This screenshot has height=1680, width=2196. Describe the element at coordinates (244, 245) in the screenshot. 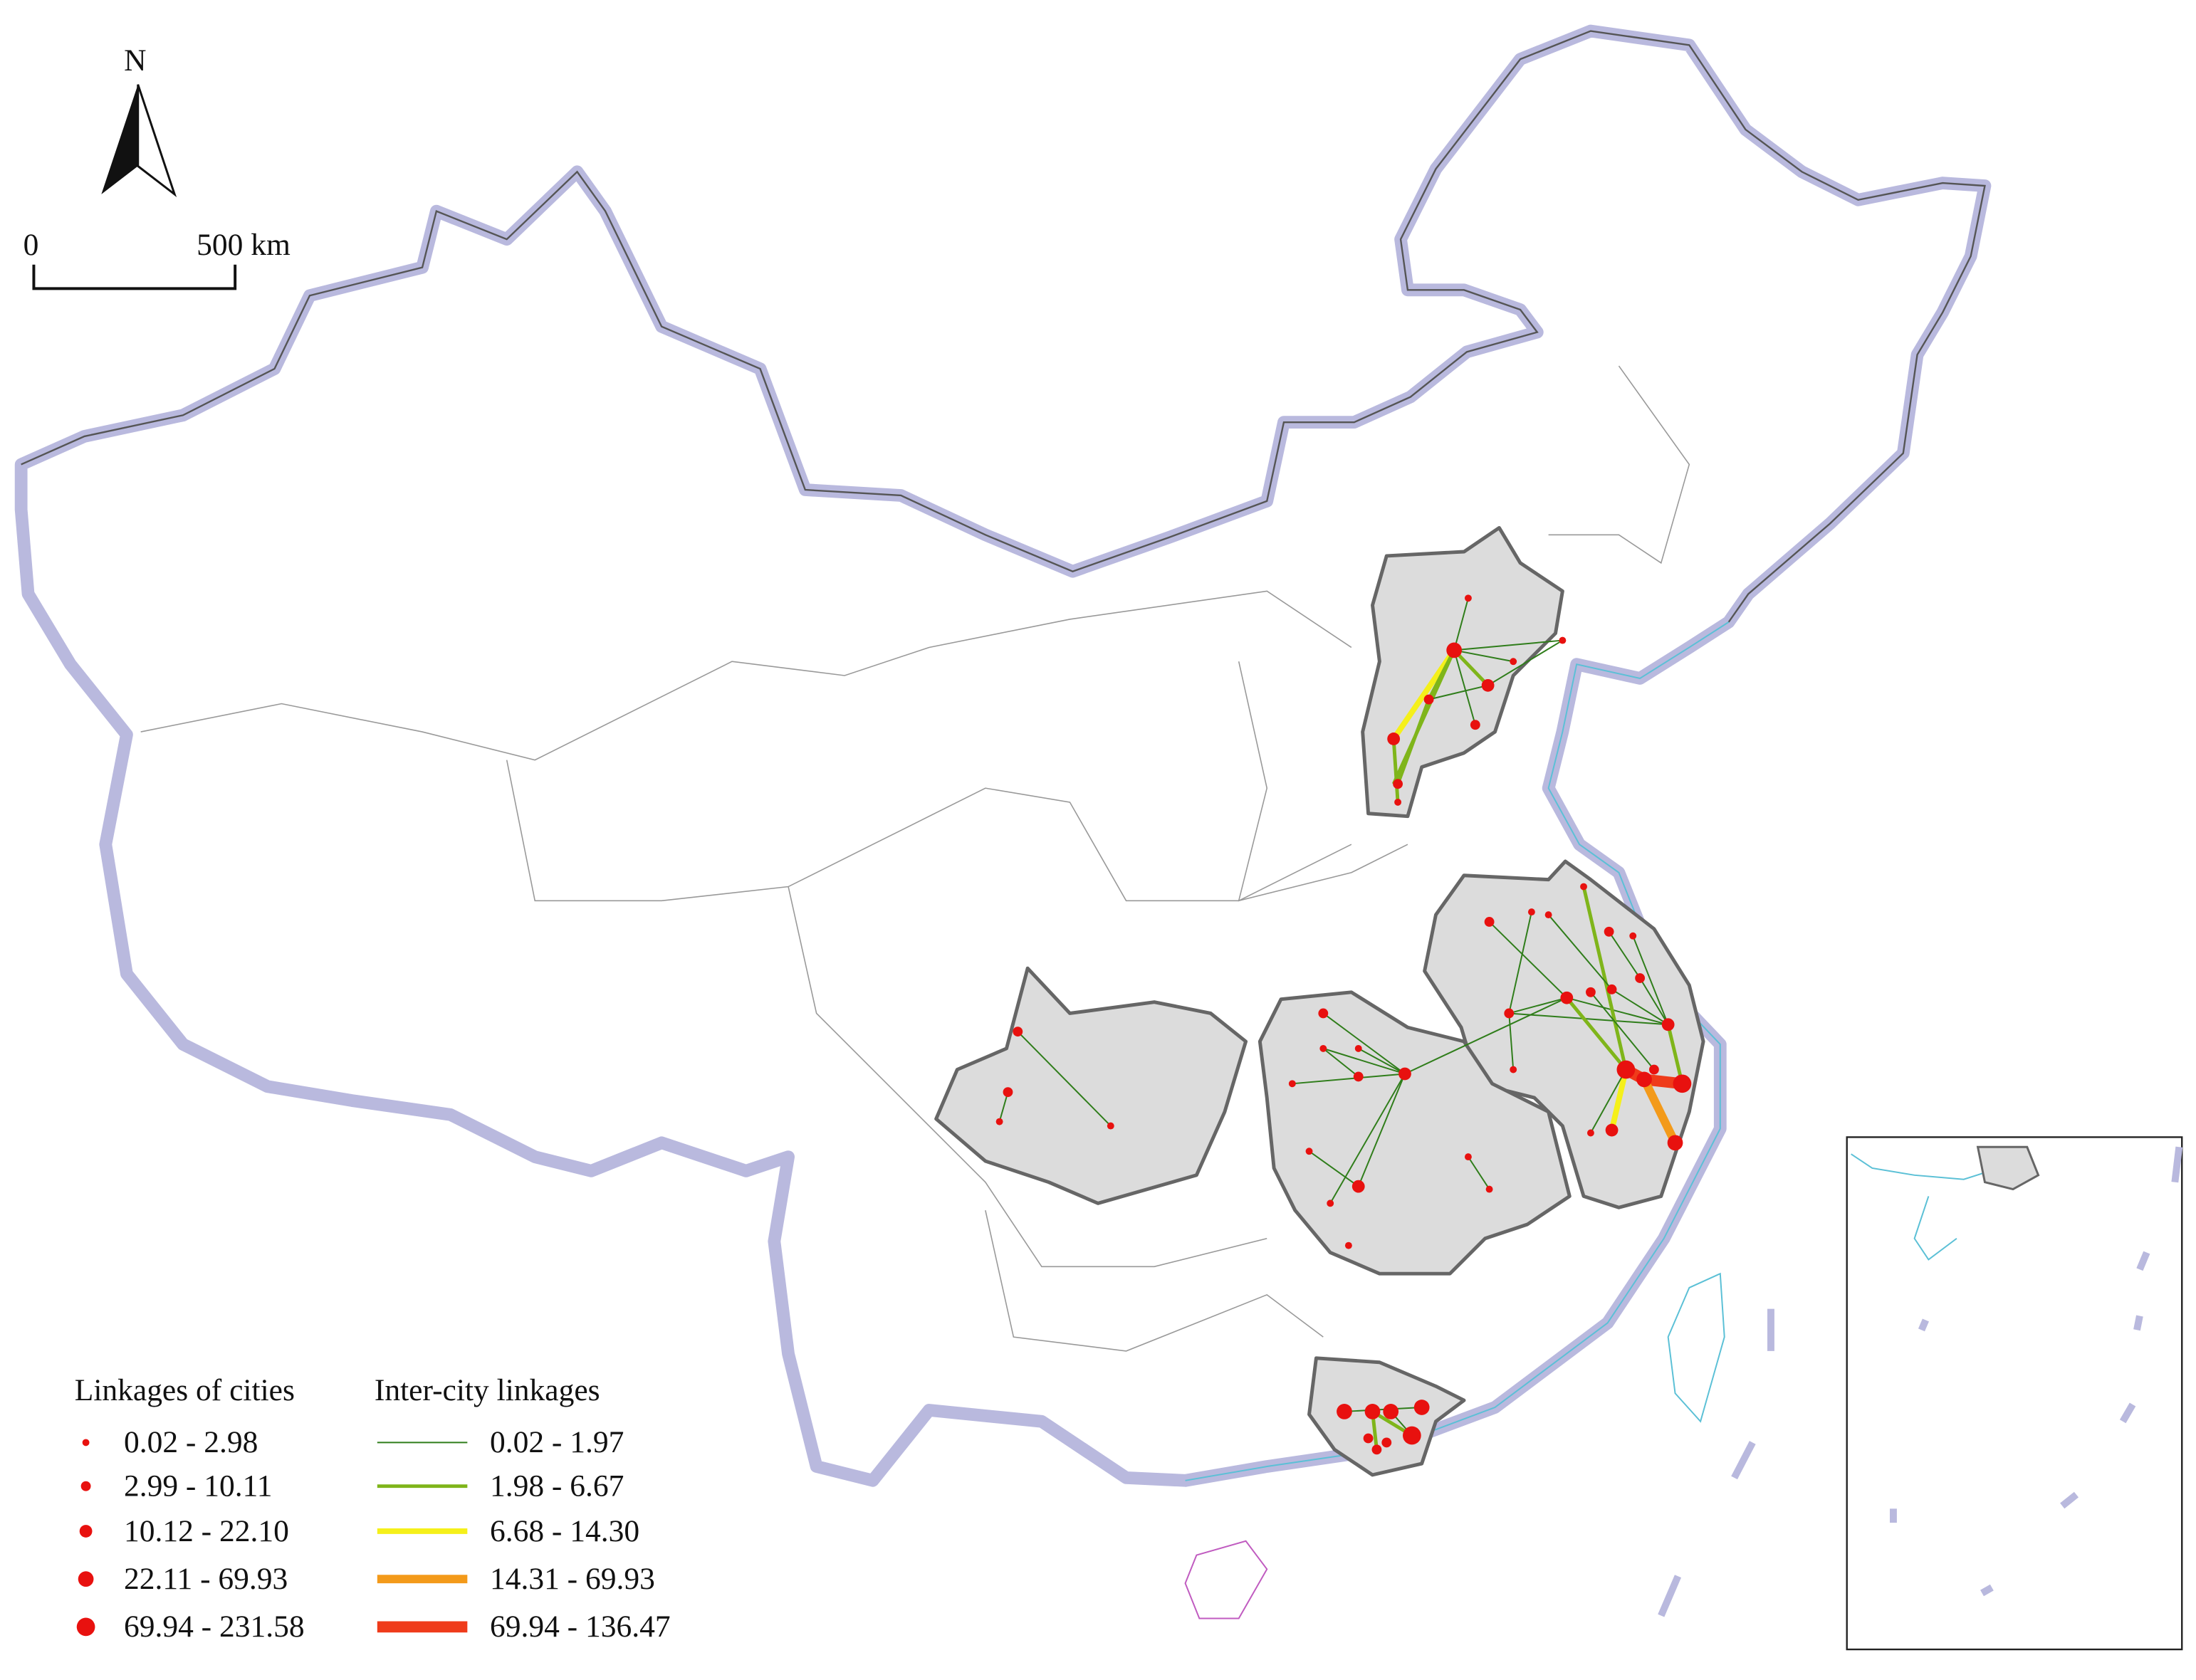

I see `scale-end: 500 km` at that location.